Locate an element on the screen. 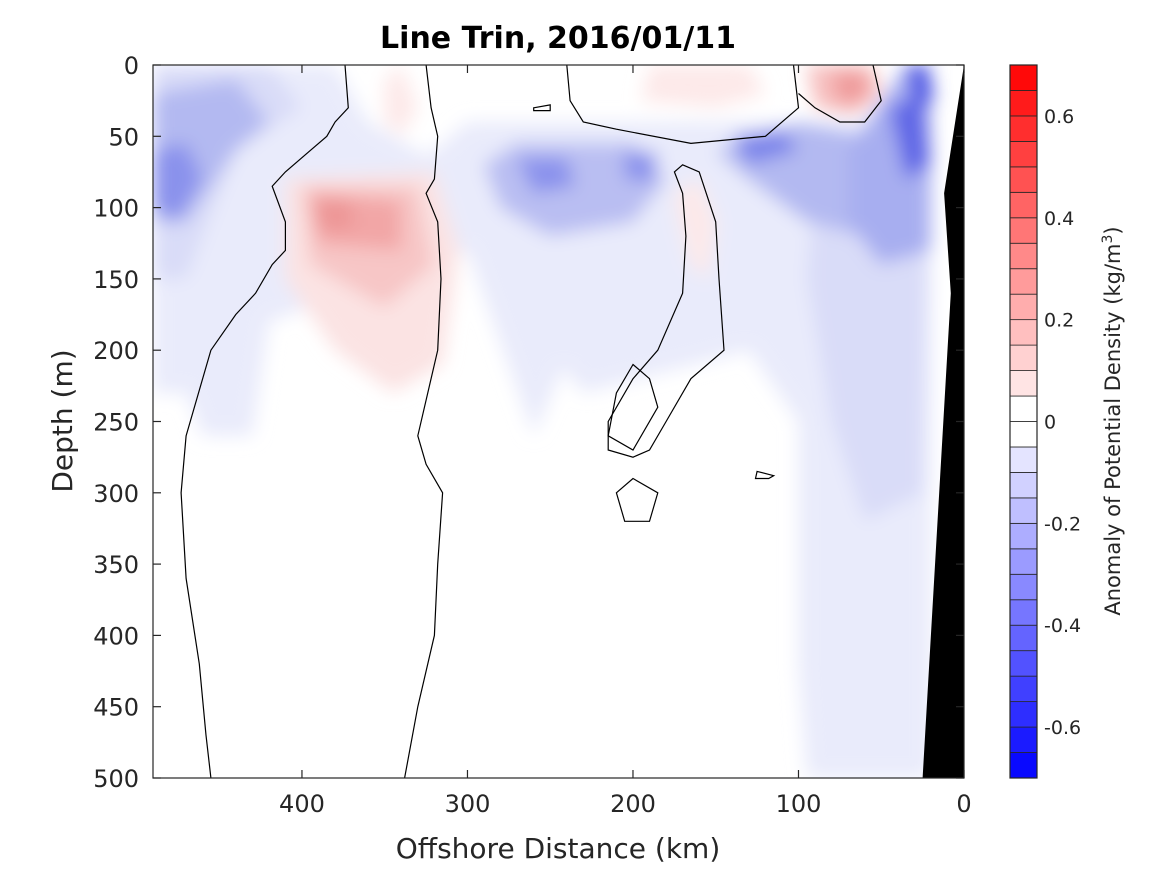  seafloor-wedge is located at coordinates (943, 421).